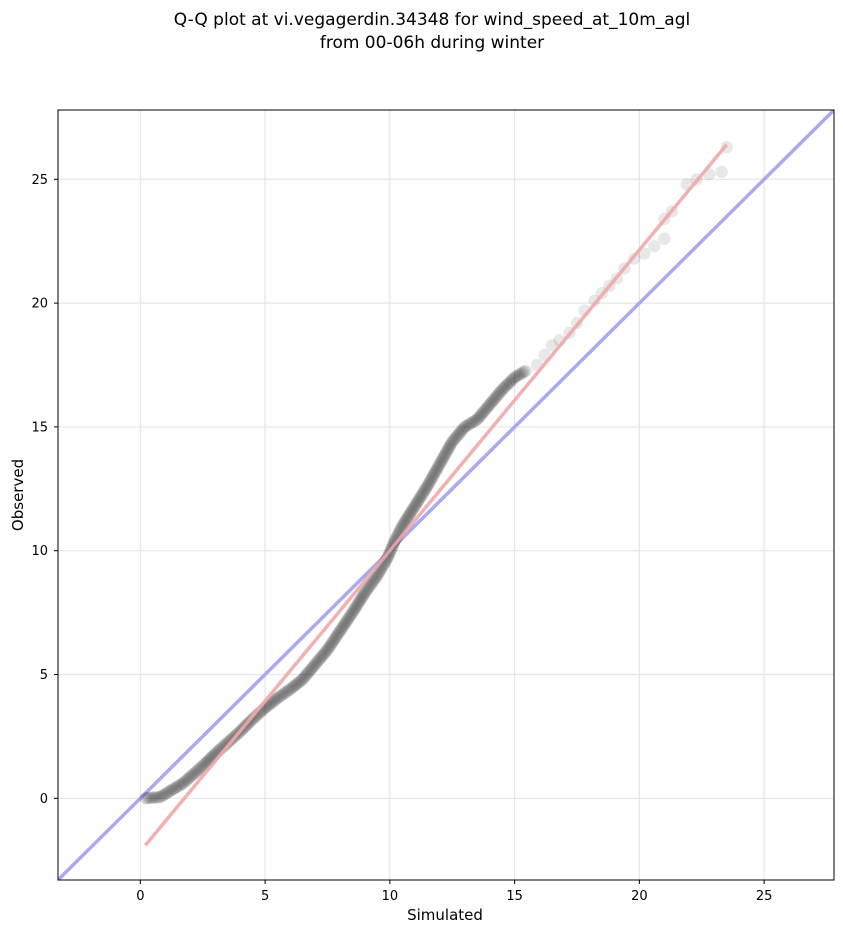 Image resolution: width=843 pixels, height=934 pixels. I want to click on y-axis-label: Observed, so click(18, 495).